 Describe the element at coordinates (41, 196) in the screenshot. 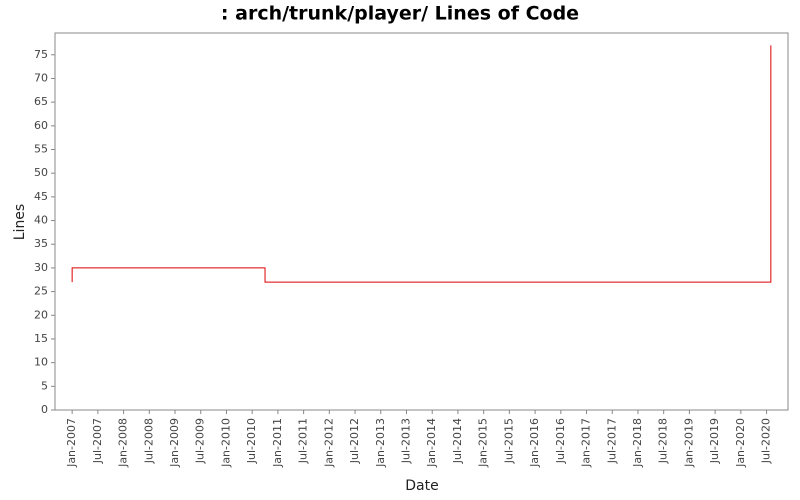

I see `y-tick-label: 45` at that location.